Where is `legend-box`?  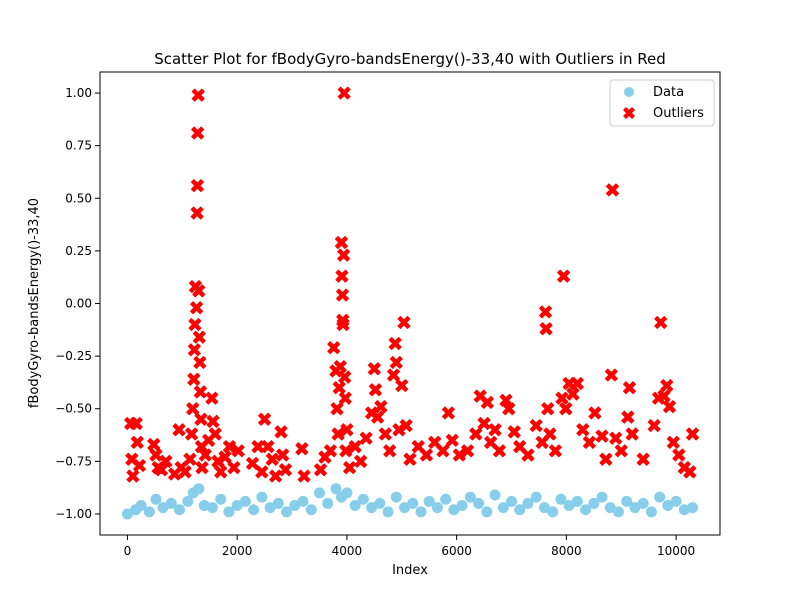
legend-box is located at coordinates (662, 103).